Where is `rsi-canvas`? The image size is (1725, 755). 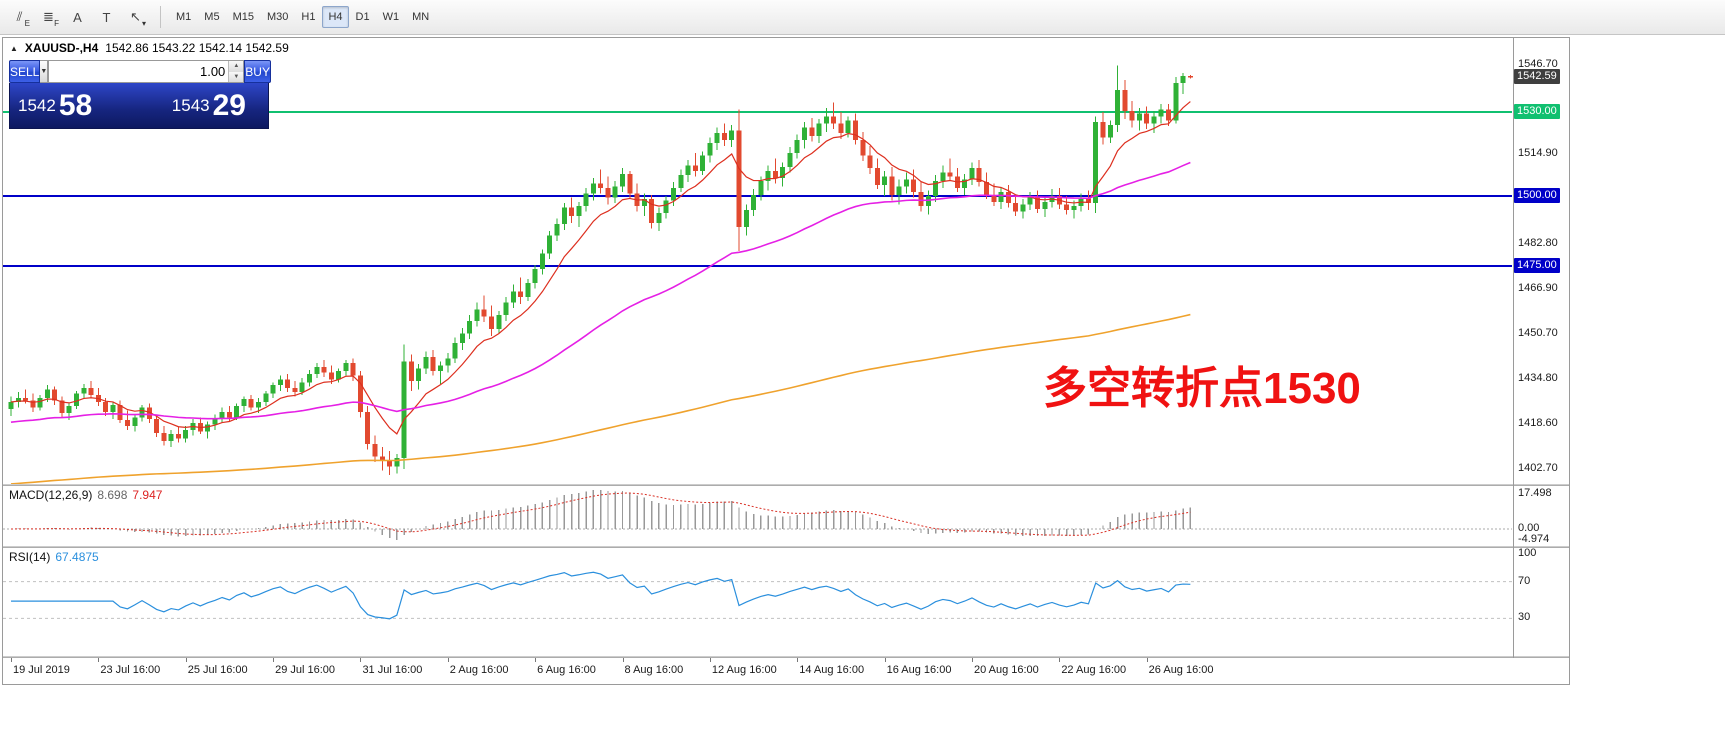 rsi-canvas is located at coordinates (757, 595).